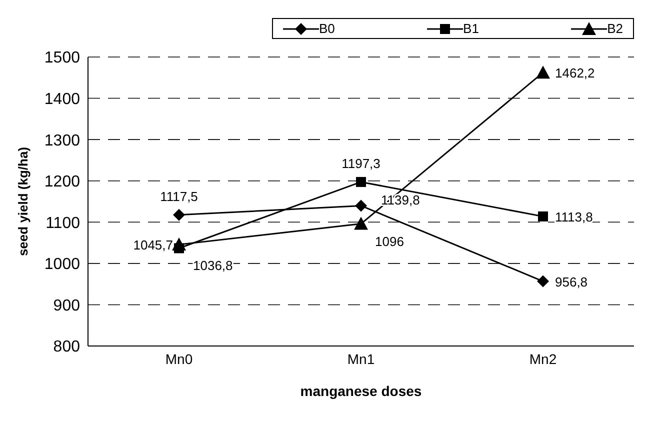 The height and width of the screenshot is (434, 652). Describe the element at coordinates (574, 216) in the screenshot. I see `data-label: 1113,8` at that location.